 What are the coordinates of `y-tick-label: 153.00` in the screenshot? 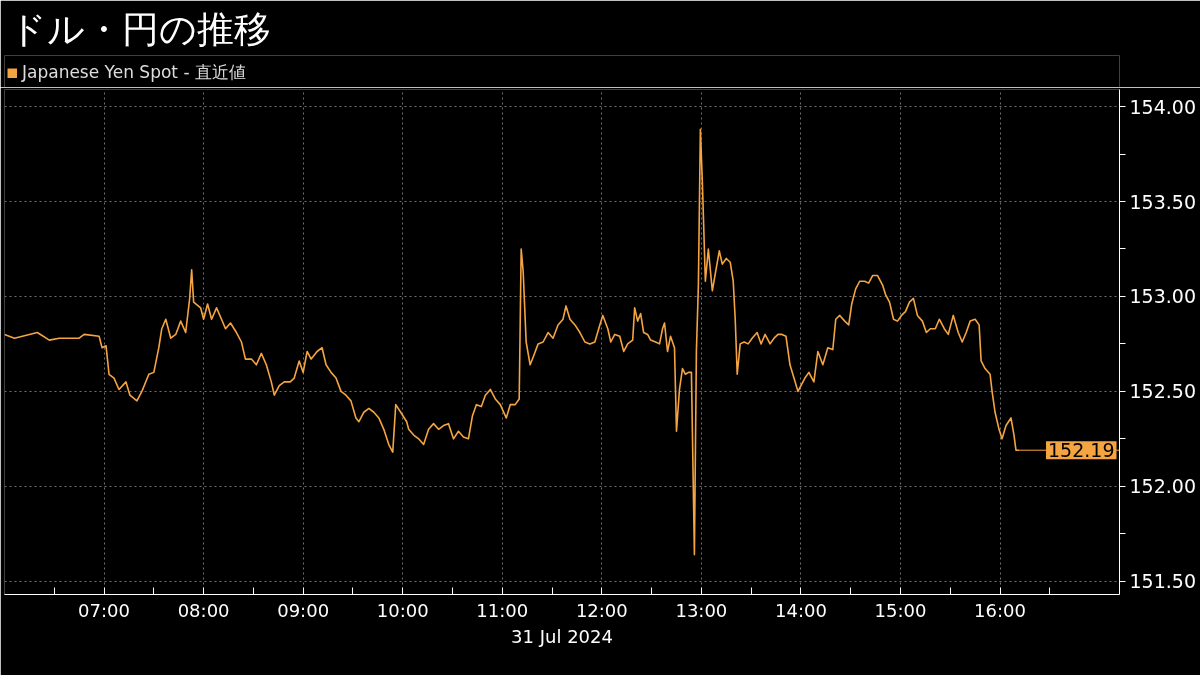 It's located at (1162, 296).